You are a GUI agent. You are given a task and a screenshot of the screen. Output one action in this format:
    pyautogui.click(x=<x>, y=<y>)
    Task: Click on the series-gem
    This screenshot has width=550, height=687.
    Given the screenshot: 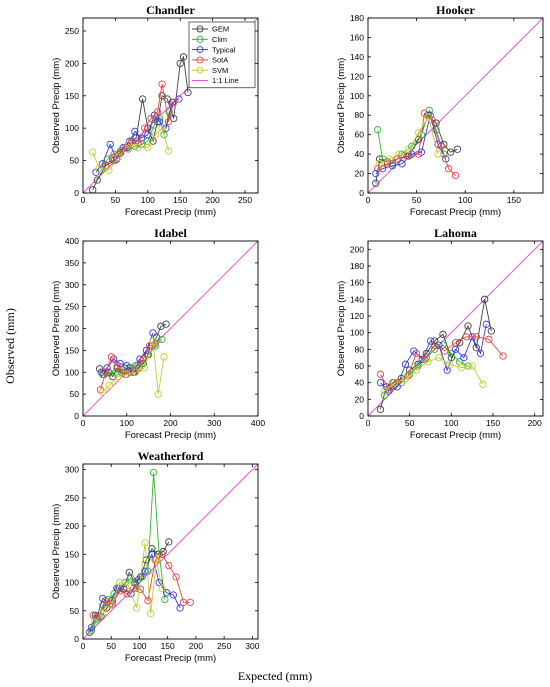 What is the action you would take?
    pyautogui.click(x=140, y=123)
    